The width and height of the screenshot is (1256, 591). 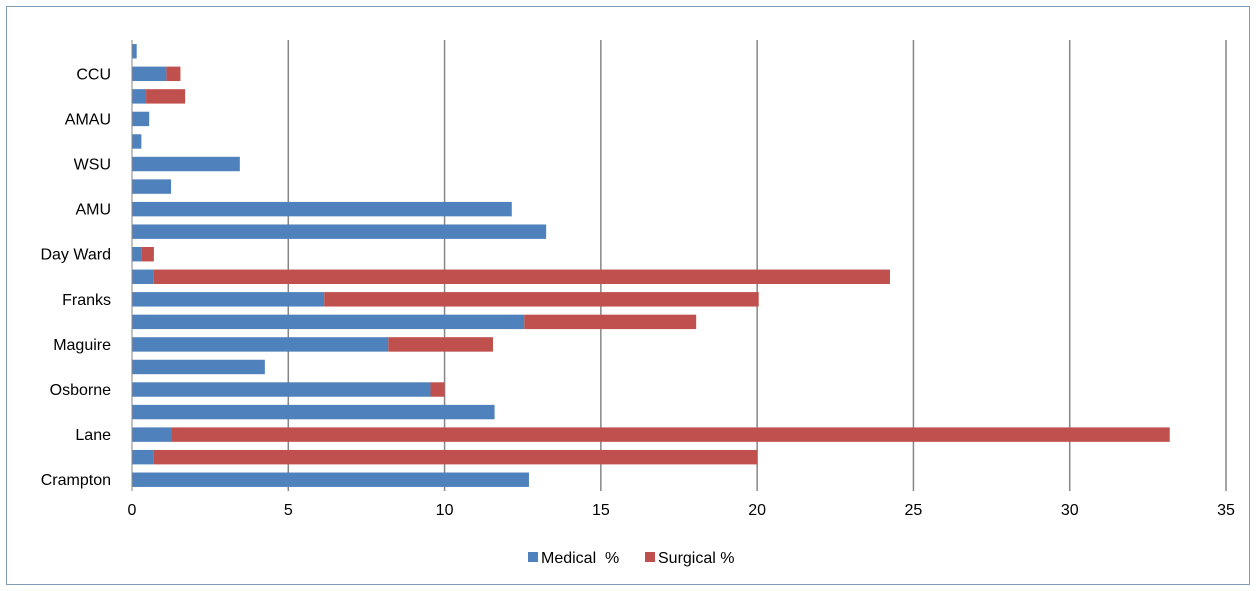 What do you see at coordinates (75, 255) in the screenshot?
I see `category-label: Day Ward` at bounding box center [75, 255].